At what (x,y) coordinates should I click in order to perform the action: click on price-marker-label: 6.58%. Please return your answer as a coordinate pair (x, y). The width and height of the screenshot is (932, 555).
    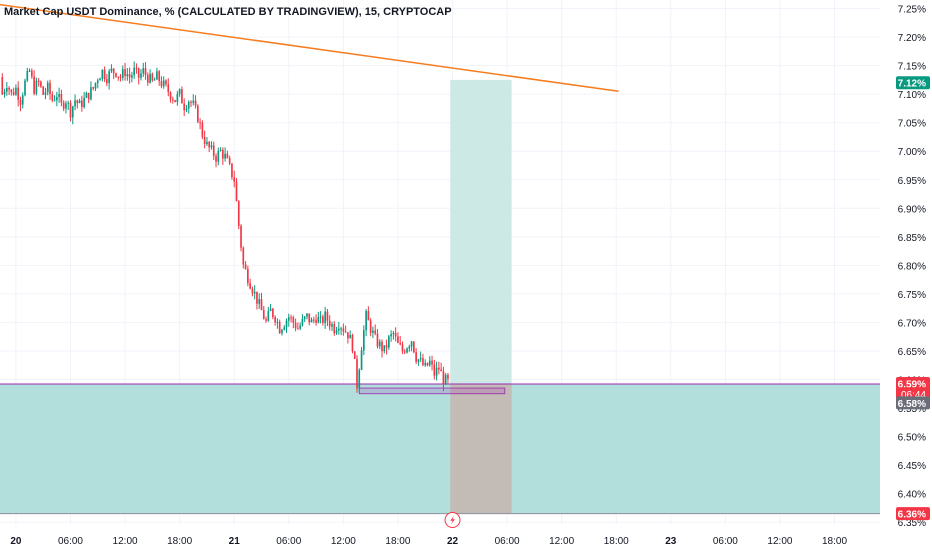
    Looking at the image, I should click on (912, 404).